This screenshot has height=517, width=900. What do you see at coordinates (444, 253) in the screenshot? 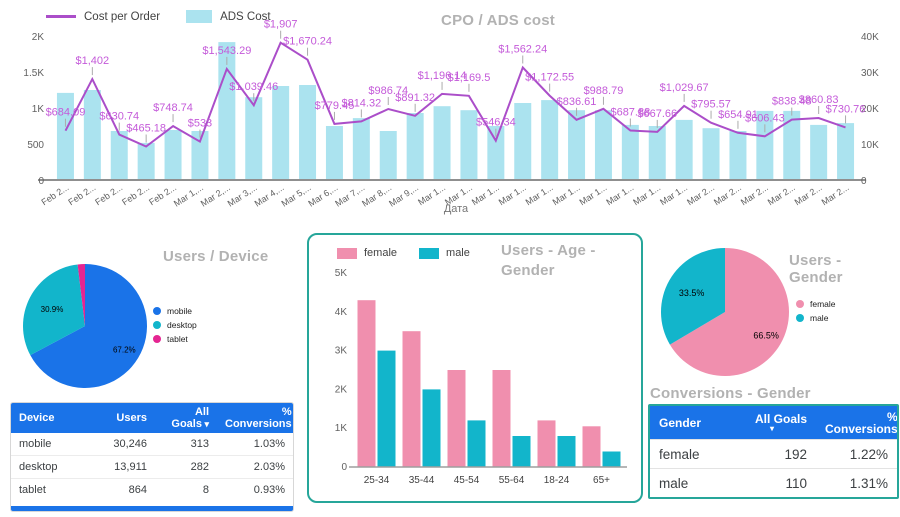
I see `legend-item-male: male` at bounding box center [444, 253].